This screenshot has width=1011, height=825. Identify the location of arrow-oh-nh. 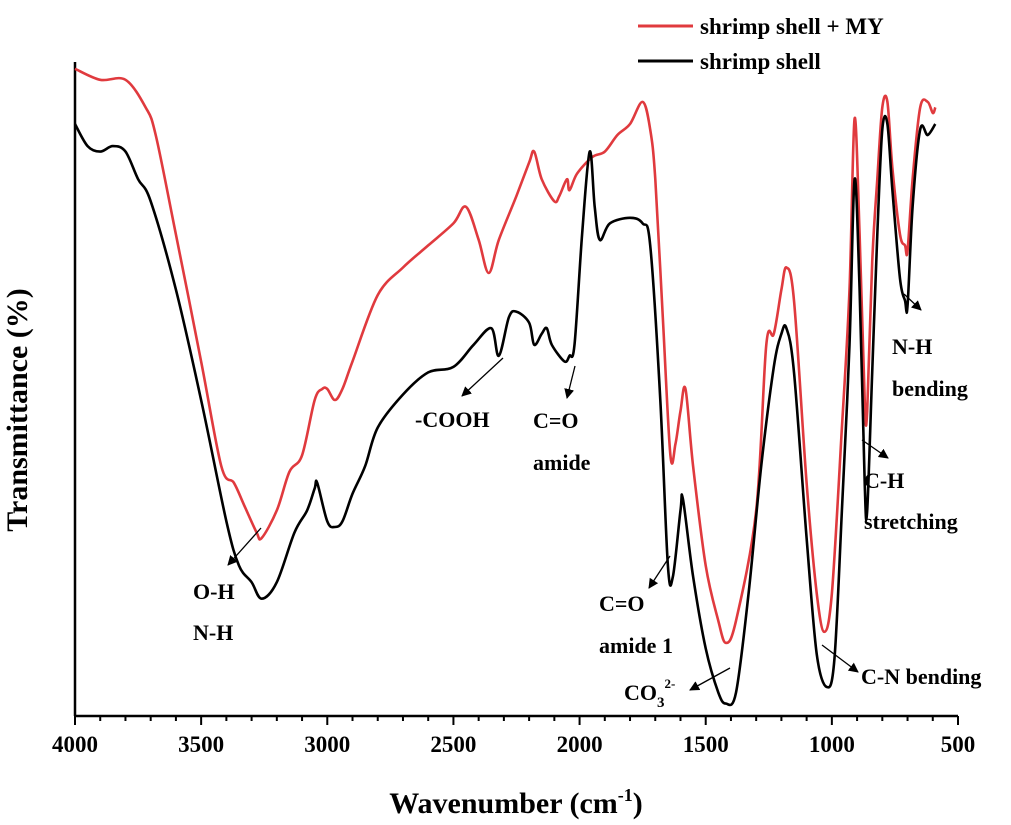
(244, 546).